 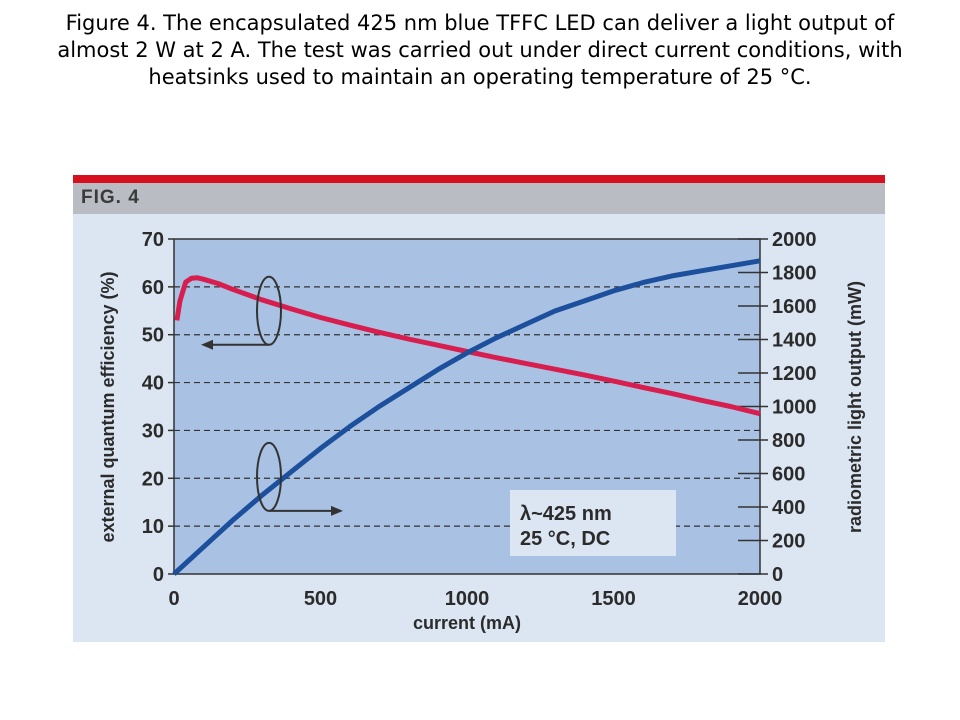 What do you see at coordinates (108, 406) in the screenshot?
I see `y-axis-left-title: external quantum efficiency (%)` at bounding box center [108, 406].